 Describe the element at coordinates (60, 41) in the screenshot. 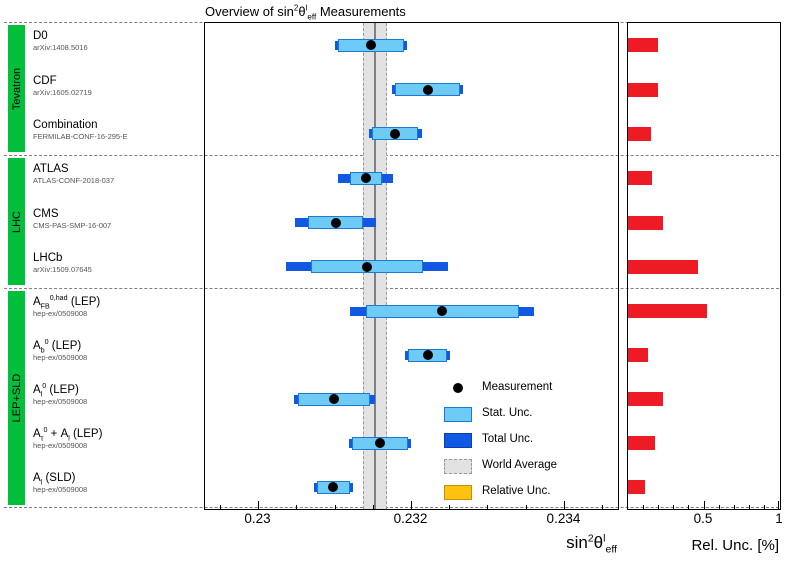

I see `row-label: D0 arXiv:1408.5016` at that location.